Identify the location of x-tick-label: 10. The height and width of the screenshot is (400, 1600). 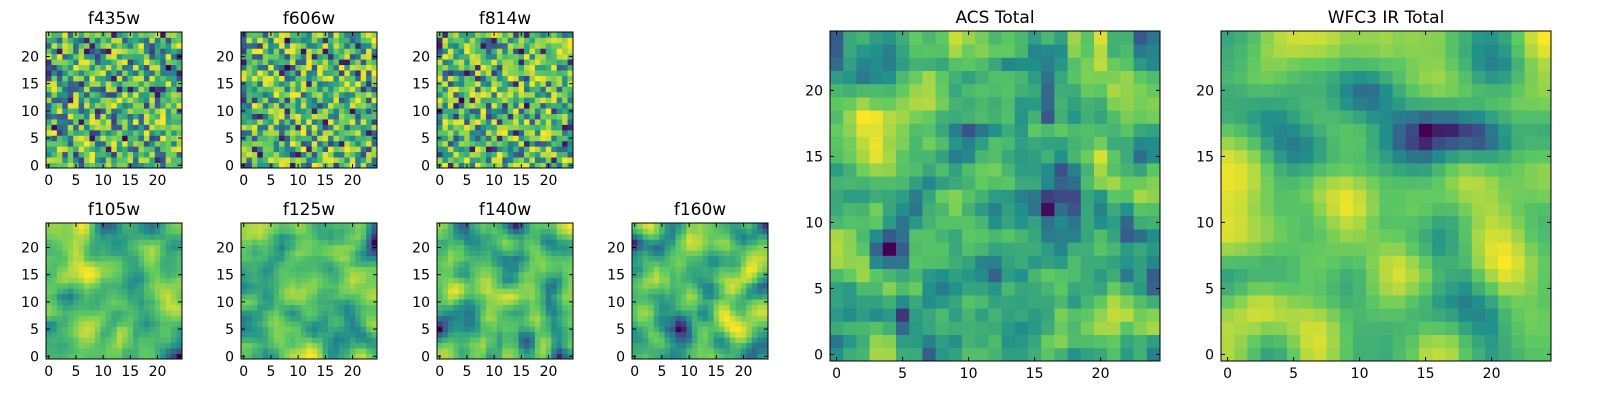
(298, 181).